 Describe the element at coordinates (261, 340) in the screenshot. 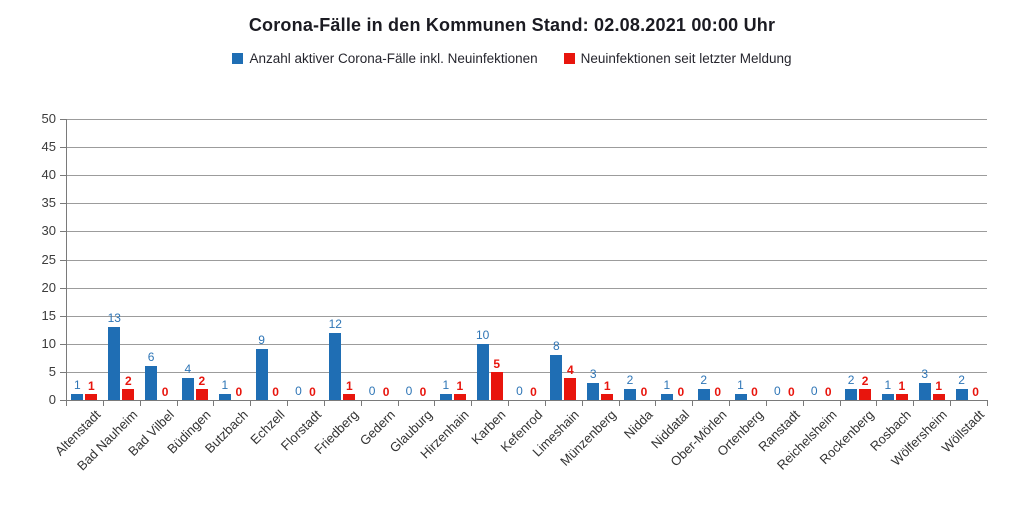

I see `data-label-active-cases: 9` at that location.